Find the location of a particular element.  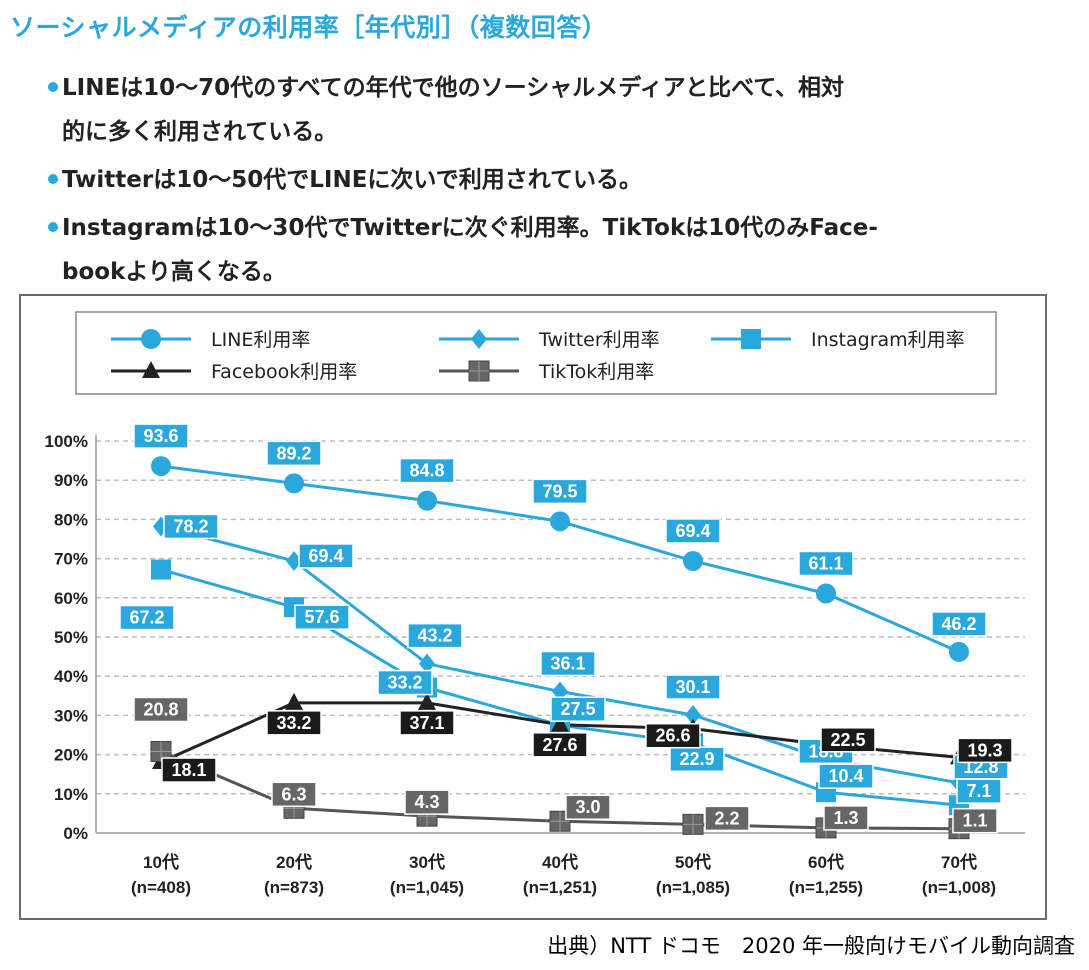

data-label: 7.1 is located at coordinates (978, 791).